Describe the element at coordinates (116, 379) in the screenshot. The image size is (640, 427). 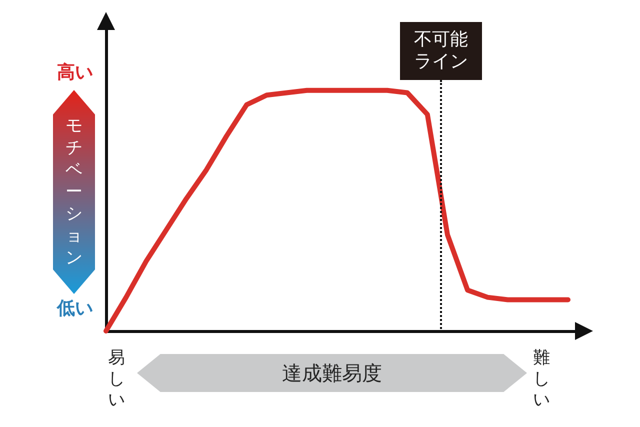
I see `text: 易しい` at that location.